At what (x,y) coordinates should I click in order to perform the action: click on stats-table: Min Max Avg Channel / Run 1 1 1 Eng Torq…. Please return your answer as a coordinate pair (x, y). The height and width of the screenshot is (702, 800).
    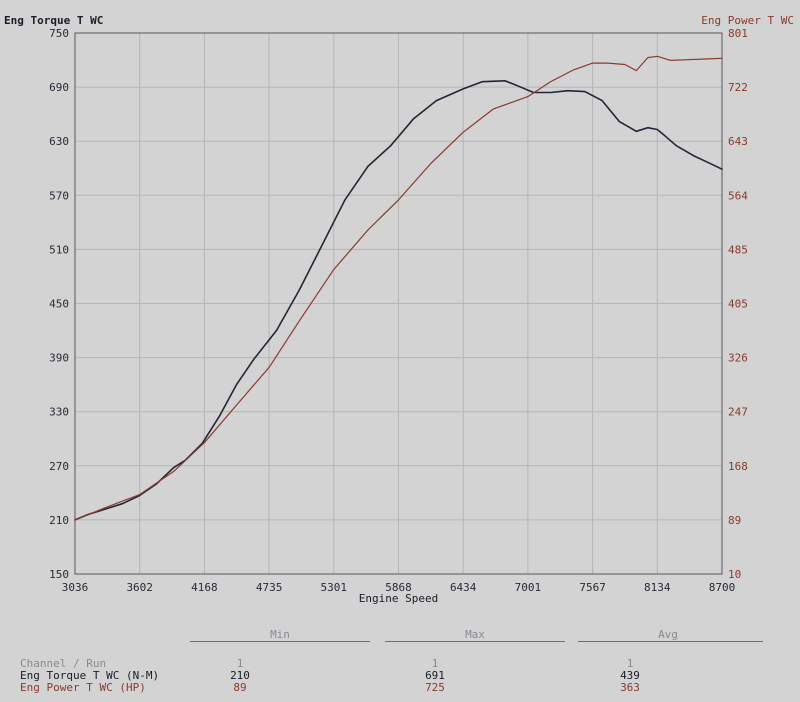
    Looking at the image, I should click on (400, 662).